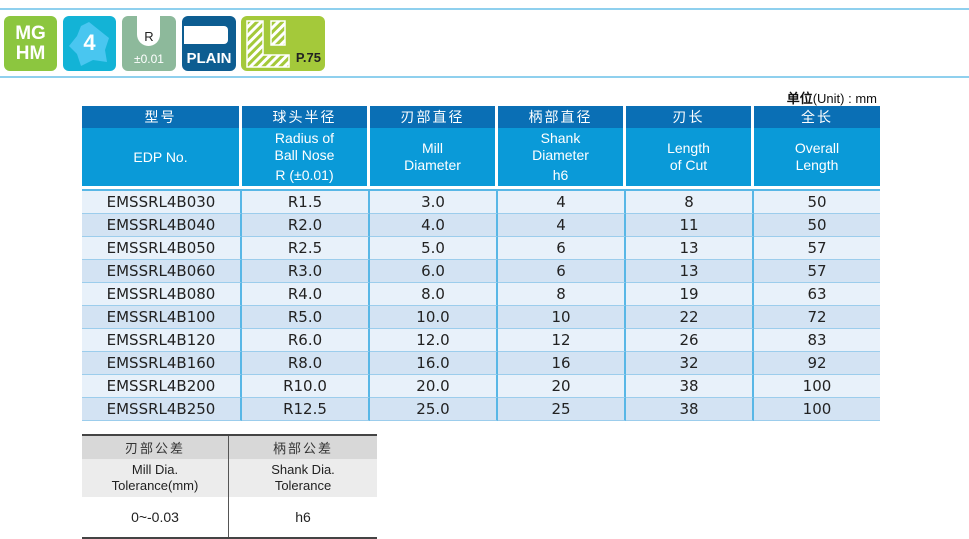 The height and width of the screenshot is (539, 969). What do you see at coordinates (155, 485) in the screenshot?
I see `hdr-line: Tolerance(mm)` at bounding box center [155, 485].